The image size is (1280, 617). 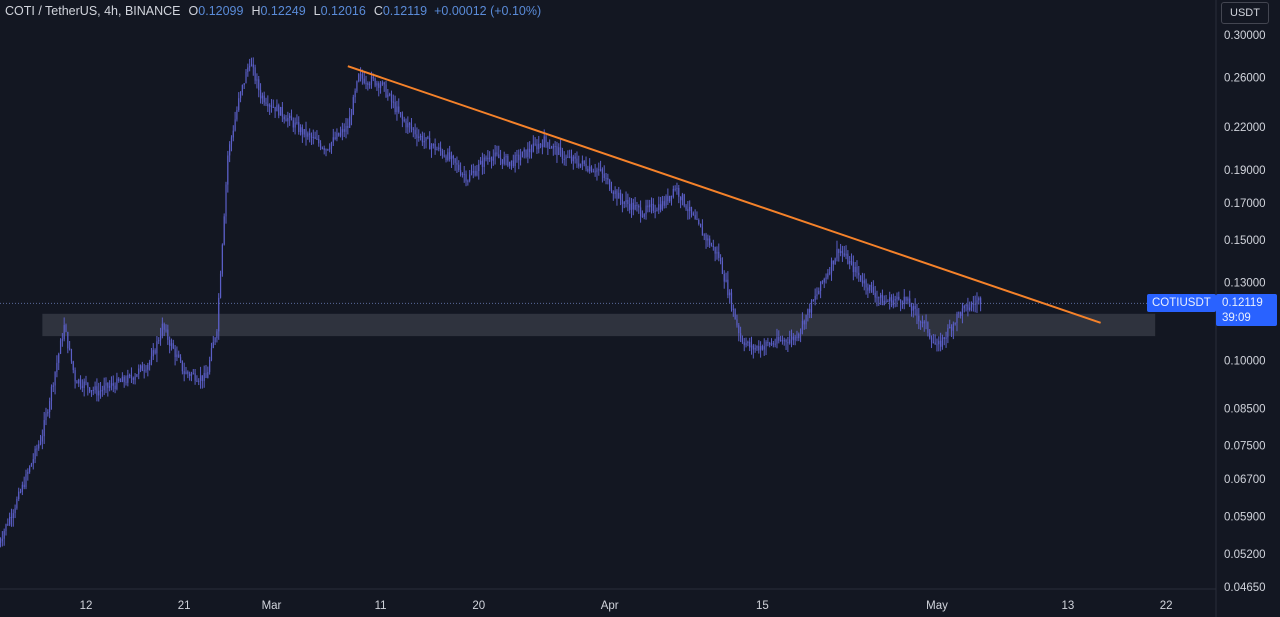 I want to click on currency-button: USDT, so click(x=1245, y=13).